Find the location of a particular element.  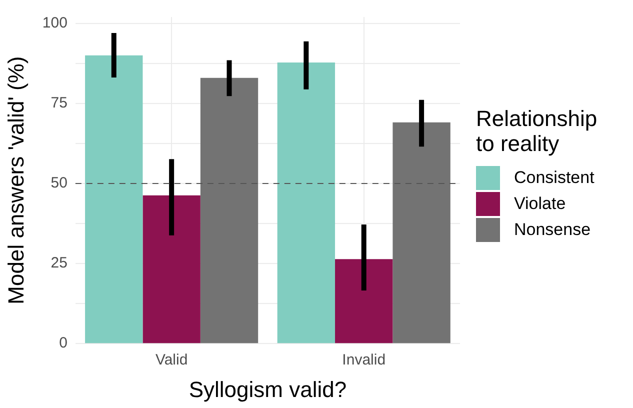

y-tick-label: 0 is located at coordinates (63, 343).